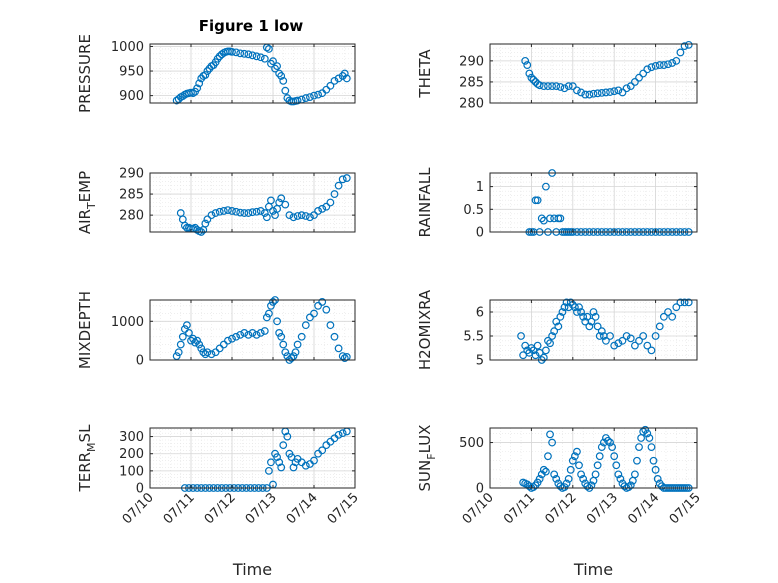  Describe the element at coordinates (85, 73) in the screenshot. I see `y-axis-label: PRESSURE` at that location.